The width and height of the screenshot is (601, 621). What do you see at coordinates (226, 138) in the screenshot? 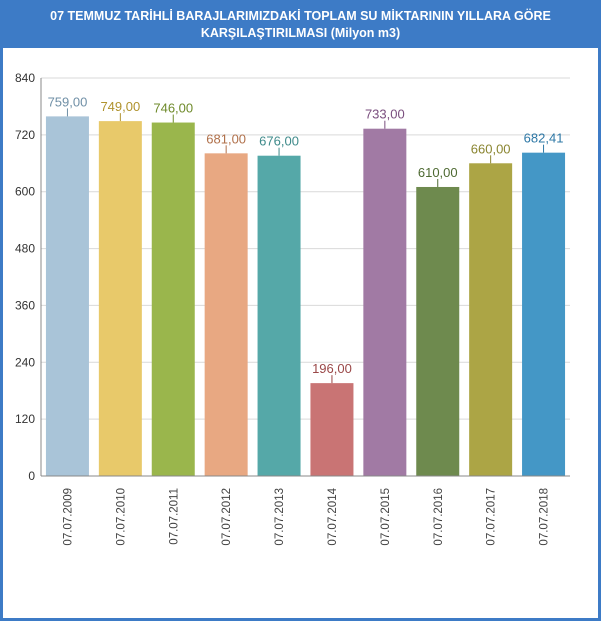
I see `data-label: 681,00` at bounding box center [226, 138].